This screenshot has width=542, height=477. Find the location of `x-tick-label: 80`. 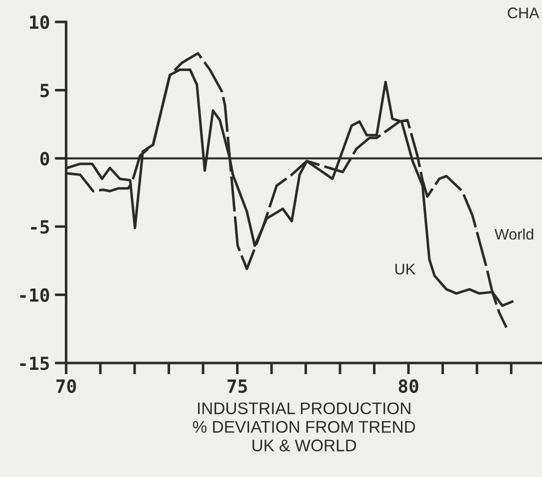

x-tick-label: 80 is located at coordinates (408, 386).